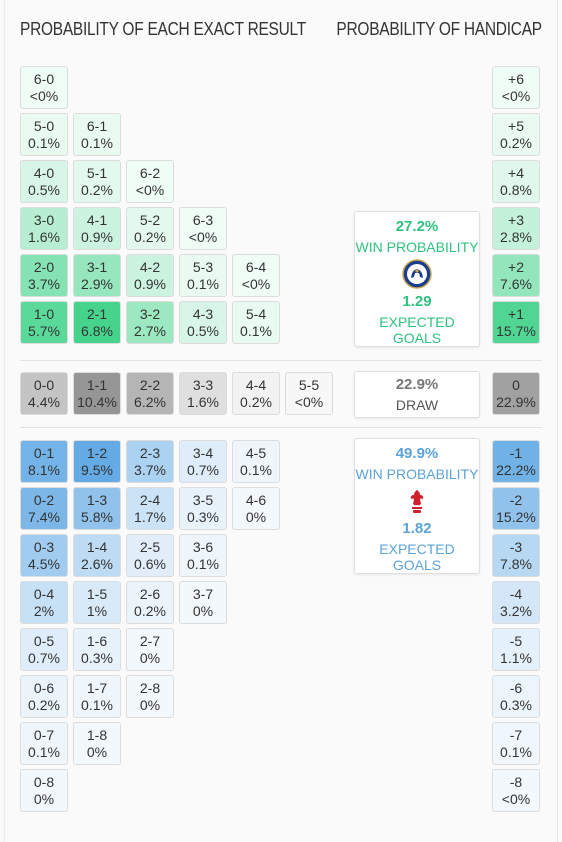 This screenshot has height=842, width=562. What do you see at coordinates (516, 96) in the screenshot?
I see `handicap-cell-probability: <0%` at bounding box center [516, 96].